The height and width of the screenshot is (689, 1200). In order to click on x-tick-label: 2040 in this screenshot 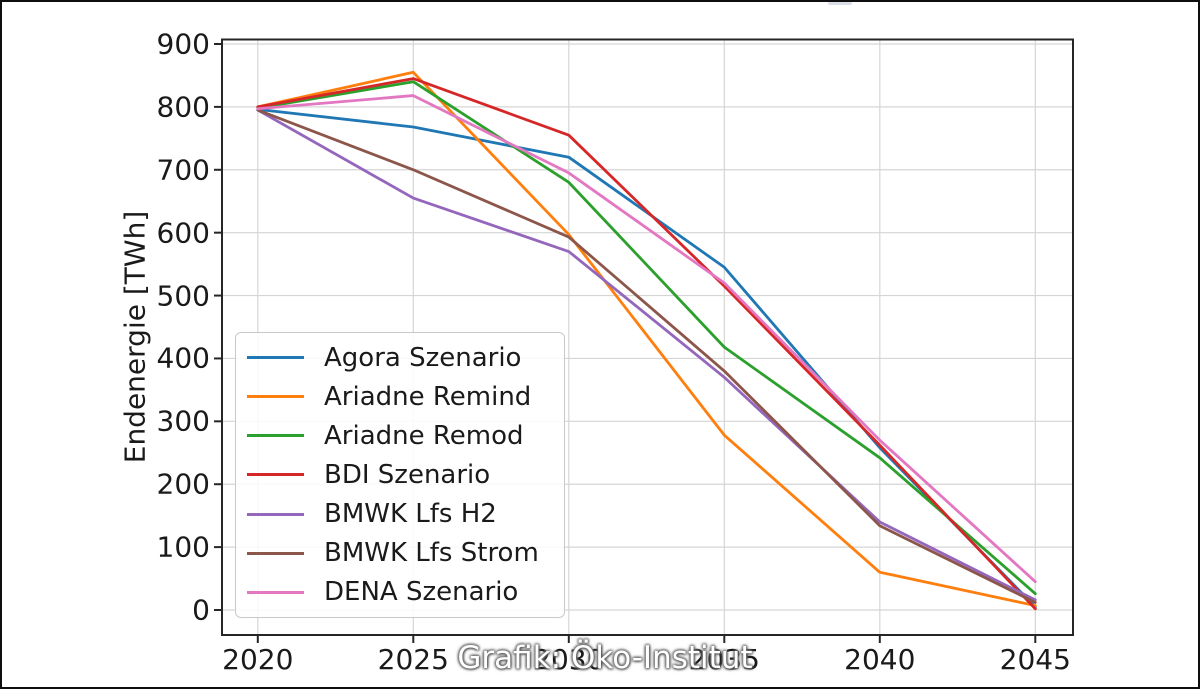, I will do `click(880, 659)`.